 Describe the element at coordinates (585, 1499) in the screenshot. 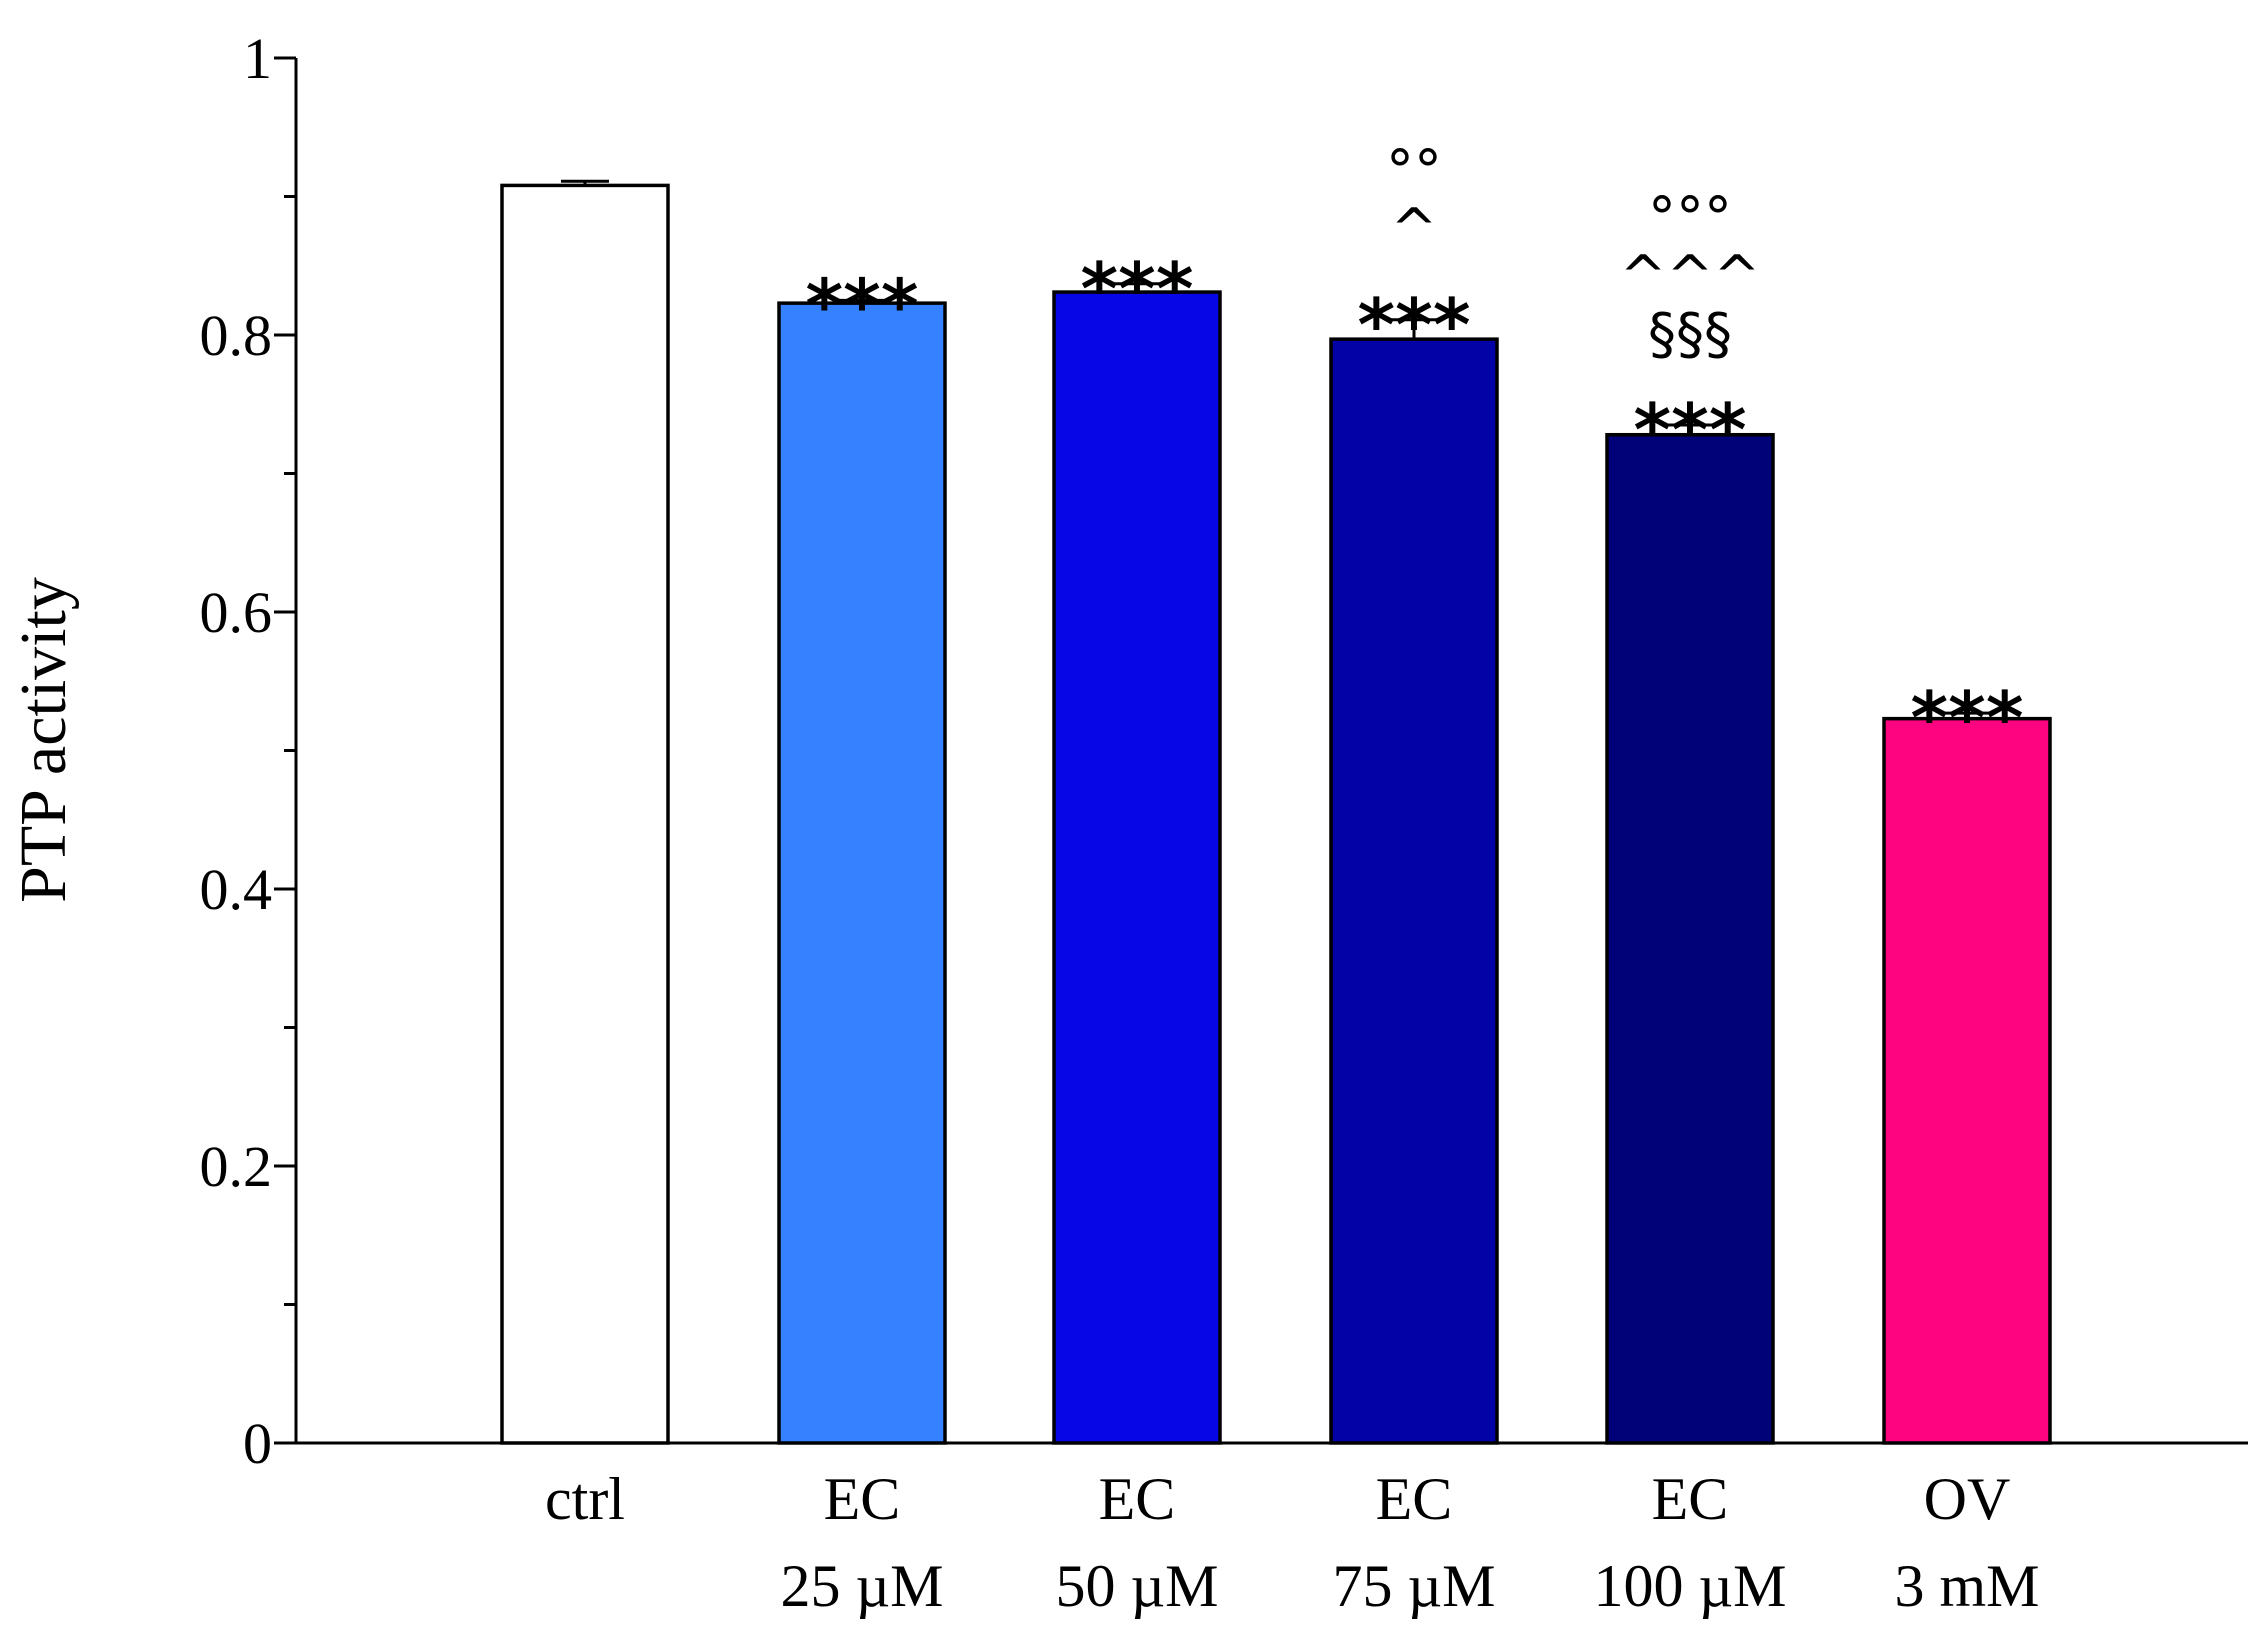

I see `x-tick-label: ctrl` at that location.